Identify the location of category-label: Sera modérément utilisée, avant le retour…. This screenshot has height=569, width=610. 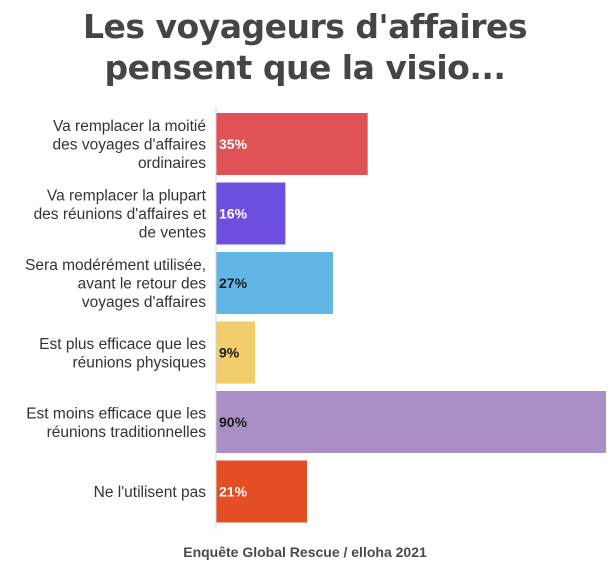
(115, 284).